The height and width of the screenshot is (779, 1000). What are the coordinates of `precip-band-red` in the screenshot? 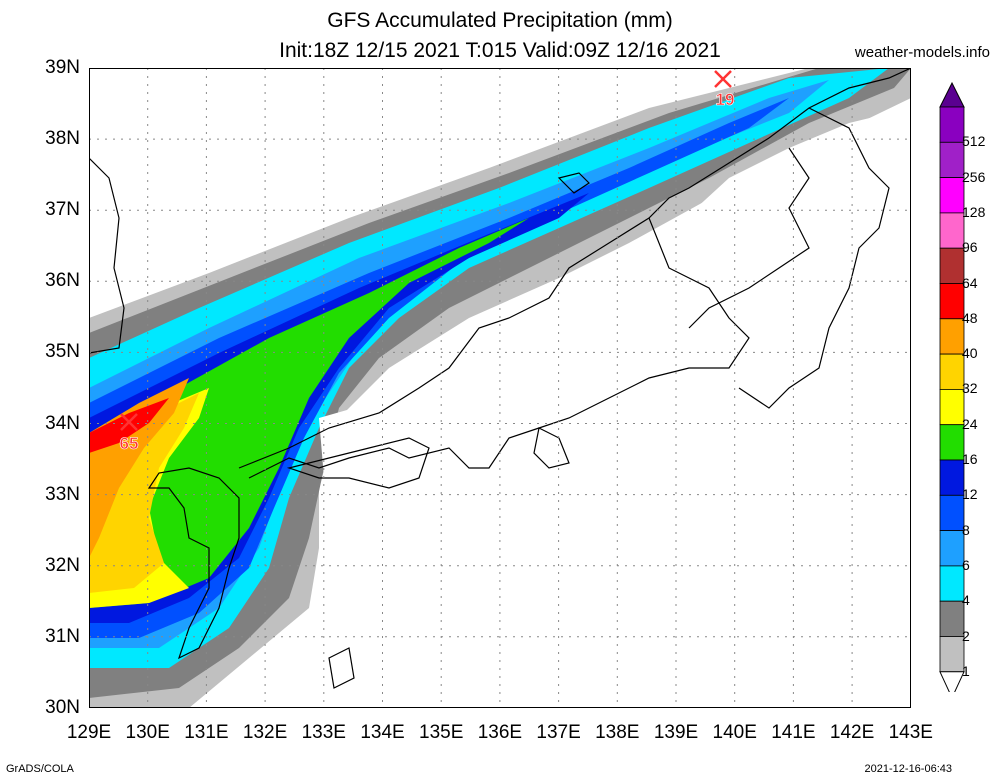 It's located at (129, 425).